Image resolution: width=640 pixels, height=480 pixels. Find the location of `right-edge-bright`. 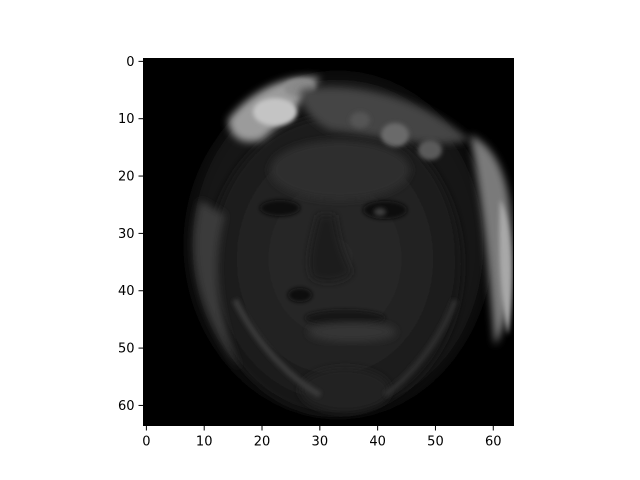

right-edge-bright is located at coordinates (505, 267).